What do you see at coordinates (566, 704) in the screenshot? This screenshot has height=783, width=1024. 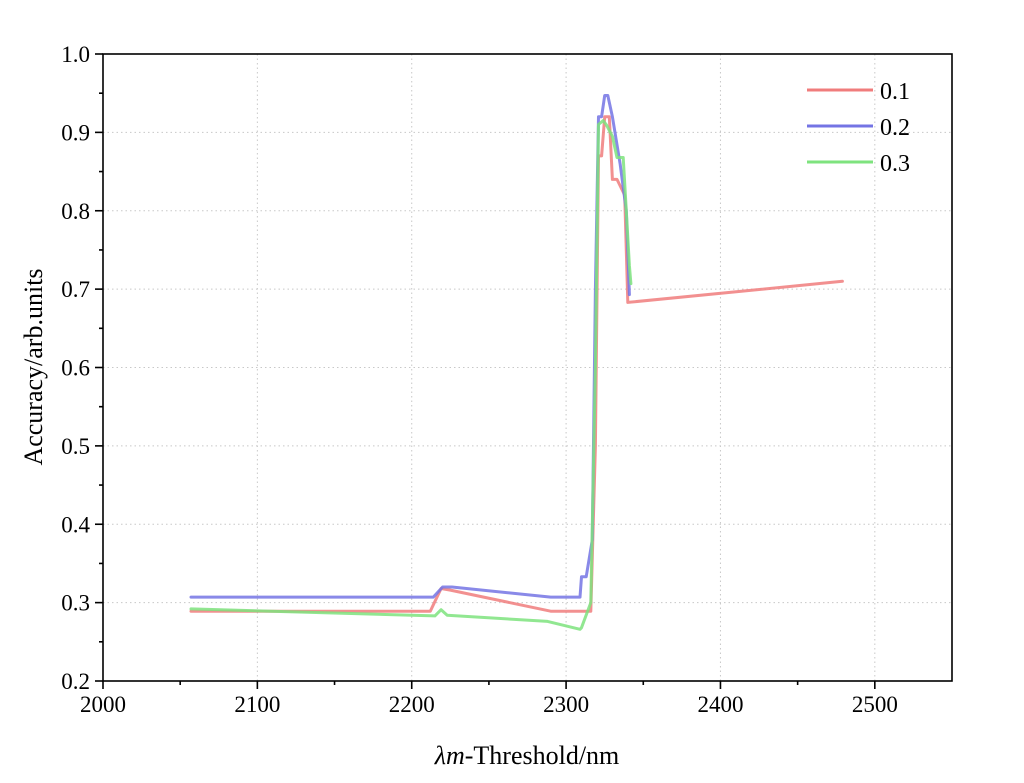 I see `x-tick-label: 2300` at bounding box center [566, 704].